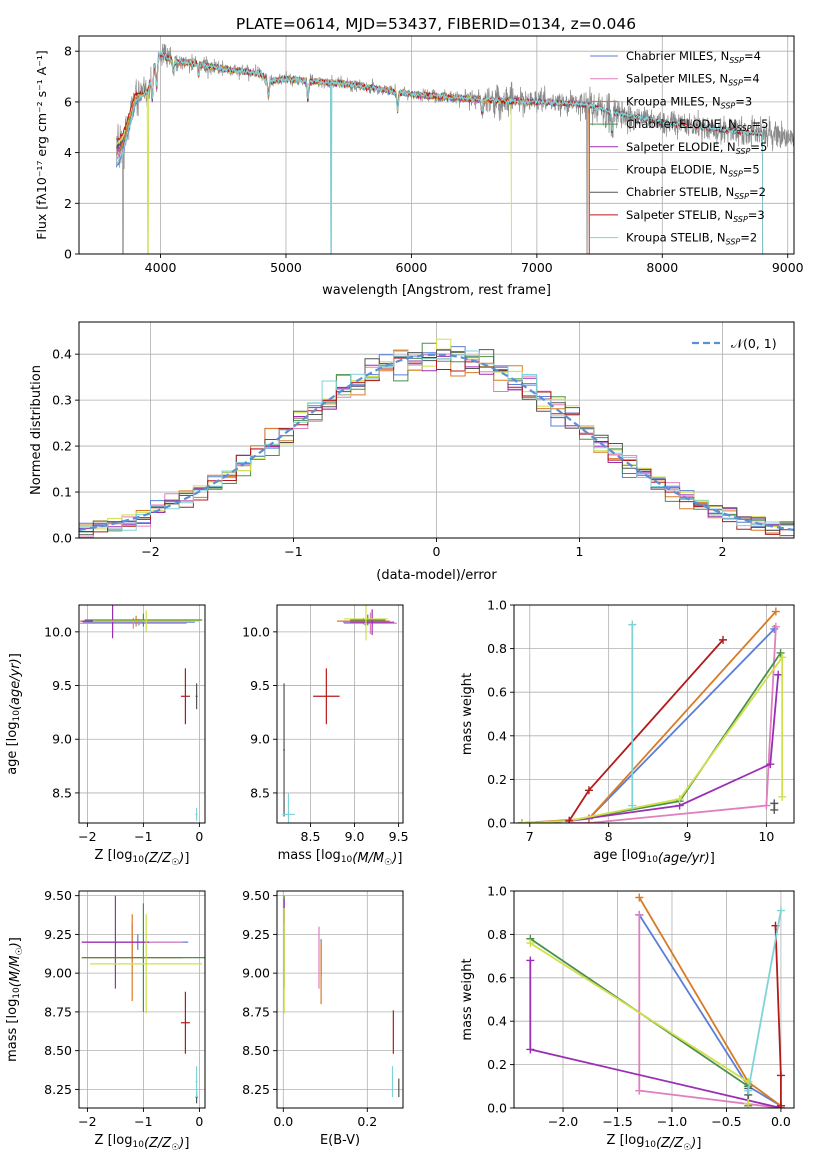 Image resolution: width=819 pixels, height=1170 pixels. I want to click on x-tick-label: 8.5, so click(311, 836).